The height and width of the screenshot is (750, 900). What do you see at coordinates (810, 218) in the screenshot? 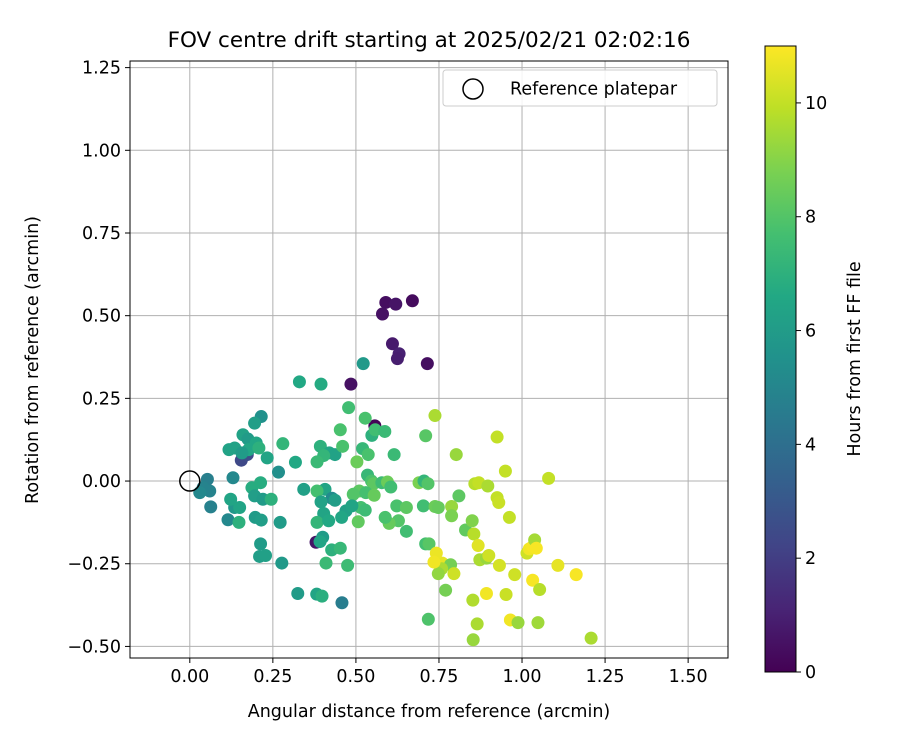
I see `colorbar-tick-label: 8` at bounding box center [810, 218].